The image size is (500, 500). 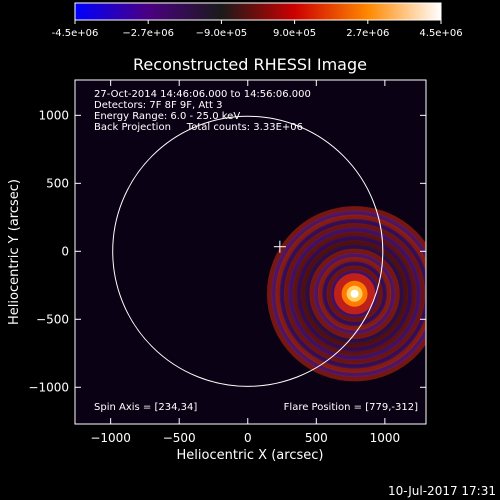 I want to click on annotation-time-range: 27-Oct-2014 14:46:06.000 to 14:56:06.000, so click(x=202, y=94).